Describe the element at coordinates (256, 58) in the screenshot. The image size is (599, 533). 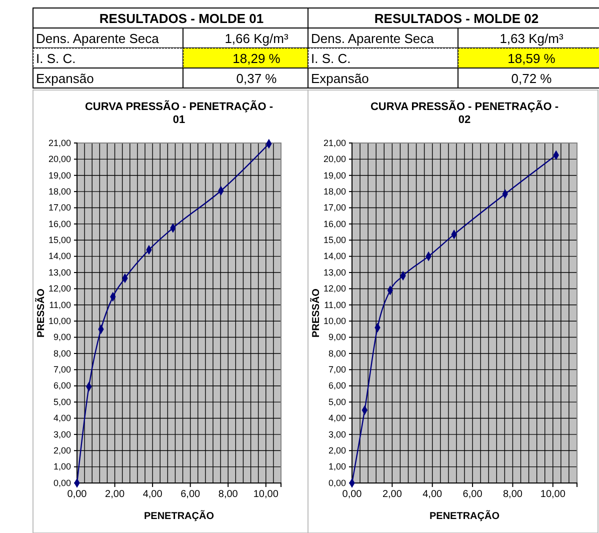
I see `text: 18,29 %` at that location.